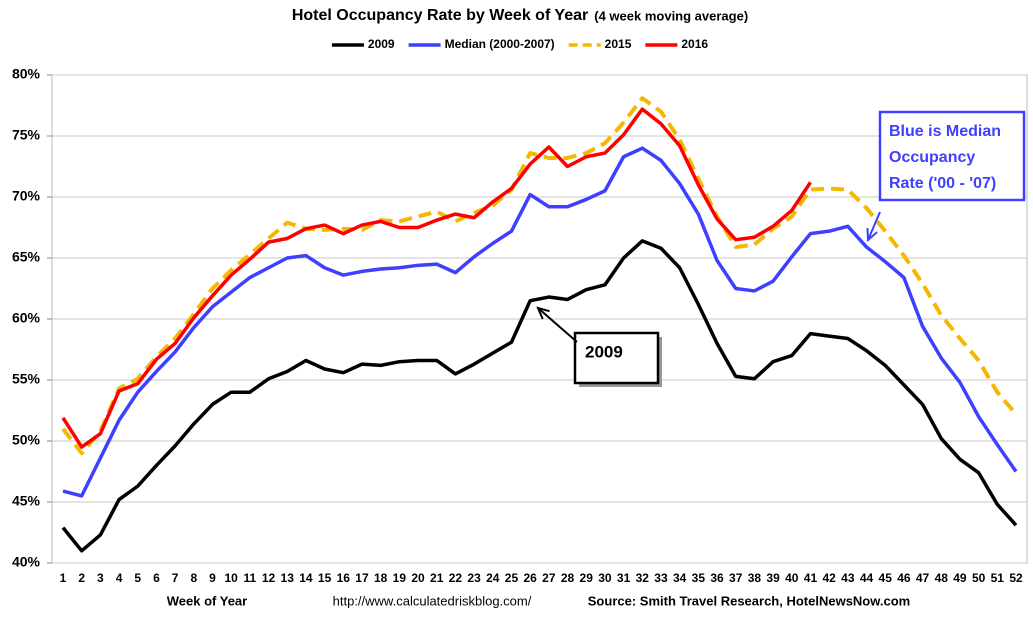 This screenshot has width=1033, height=619. What do you see at coordinates (661, 578) in the screenshot?
I see `x-tick-label: 33` at bounding box center [661, 578].